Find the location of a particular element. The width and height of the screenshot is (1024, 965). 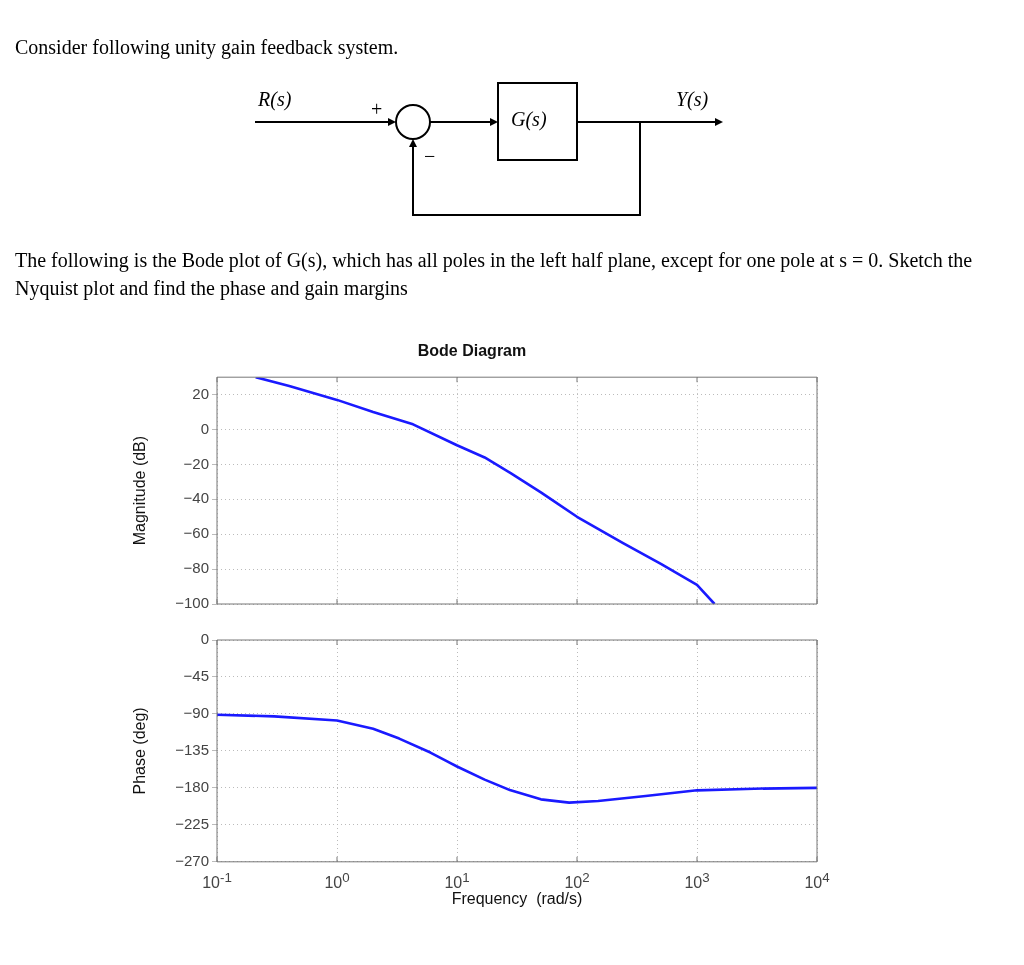

y-tick-label: −135 is located at coordinates (192, 750).